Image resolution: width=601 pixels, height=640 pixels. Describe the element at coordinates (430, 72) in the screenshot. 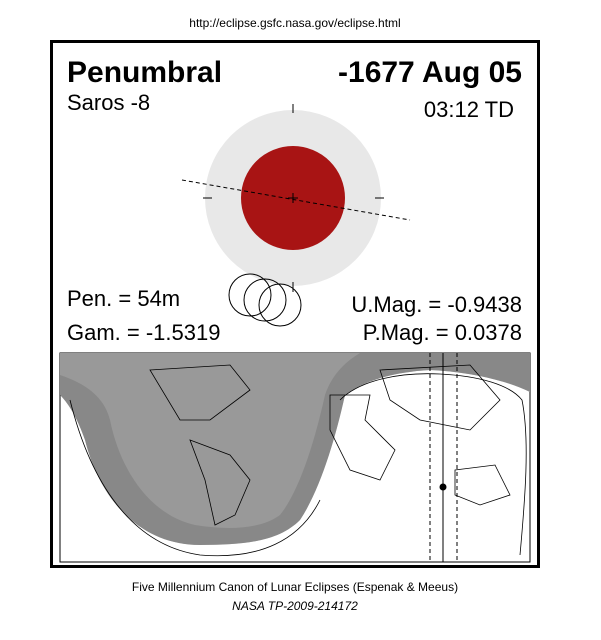

I see `eclipse-date: -1677 Aug 05` at that location.